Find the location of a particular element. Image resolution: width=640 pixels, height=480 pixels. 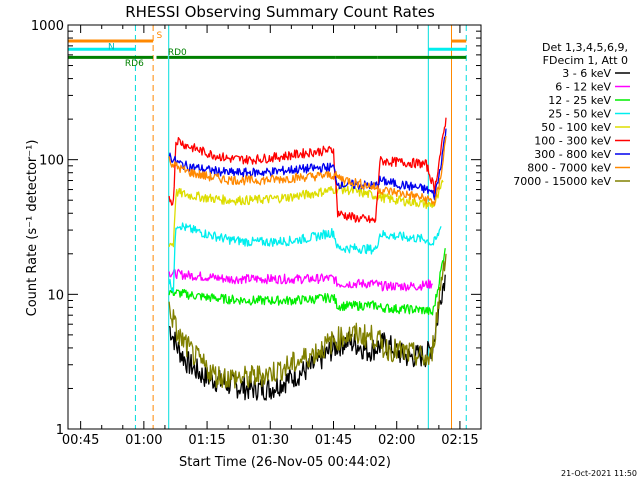

legend-label-2: 12 - 25 keV is located at coordinates (579, 100).